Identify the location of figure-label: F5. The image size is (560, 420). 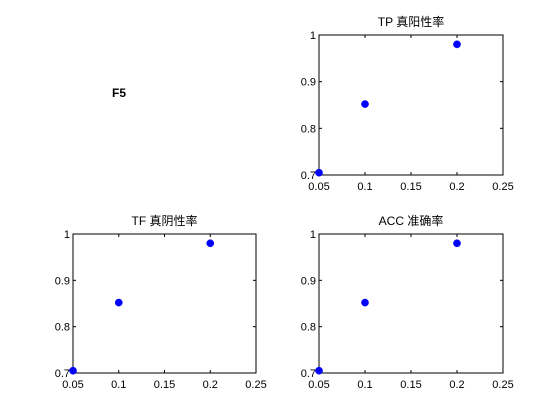
(119, 93).